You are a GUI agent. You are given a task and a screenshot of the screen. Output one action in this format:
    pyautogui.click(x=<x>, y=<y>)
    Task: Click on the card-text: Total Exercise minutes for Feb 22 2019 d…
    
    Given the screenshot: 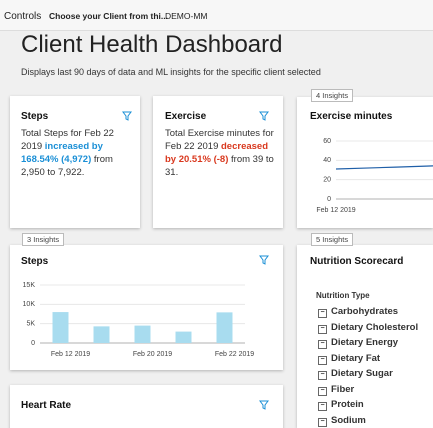 What is the action you would take?
    pyautogui.click(x=221, y=153)
    